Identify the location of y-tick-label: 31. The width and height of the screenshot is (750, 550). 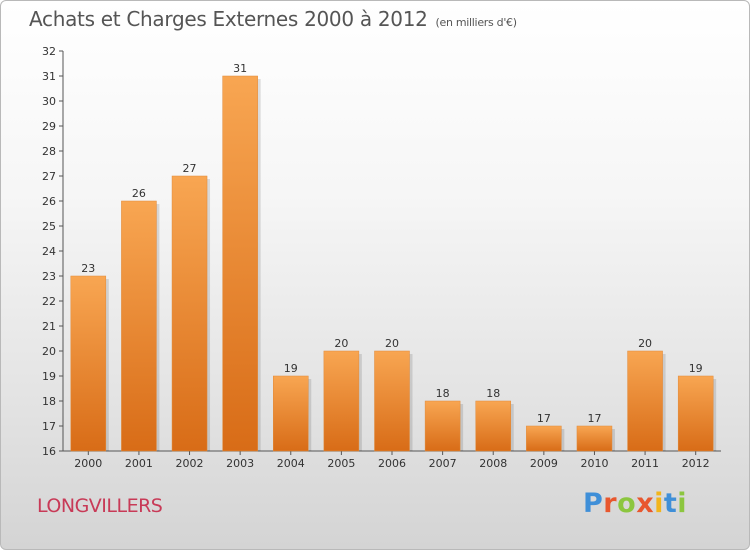
(49, 76).